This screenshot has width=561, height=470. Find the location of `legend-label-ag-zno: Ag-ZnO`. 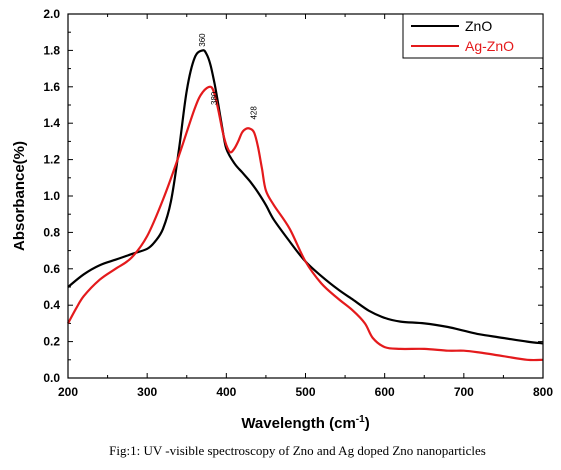

legend-label-ag-zno: Ag-ZnO is located at coordinates (489, 46).